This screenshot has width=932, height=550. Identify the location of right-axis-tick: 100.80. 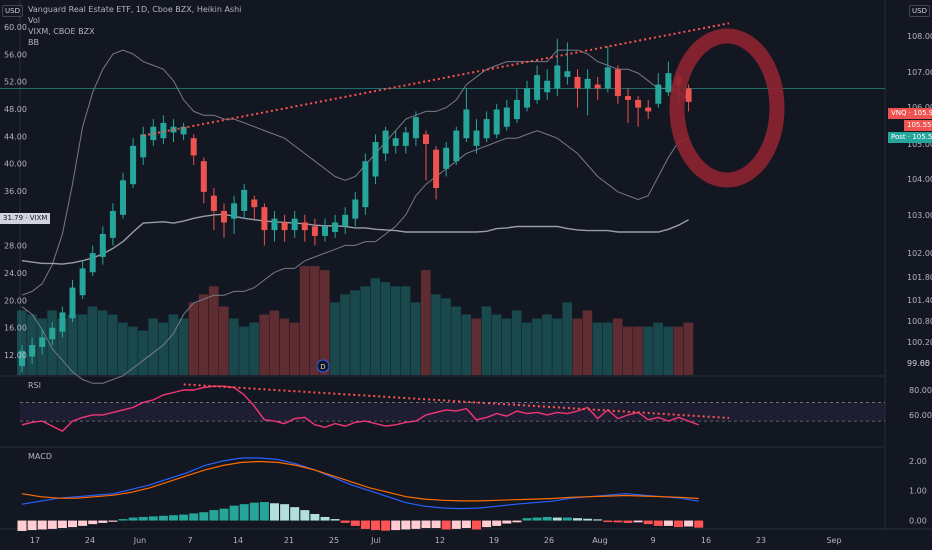
(919, 321).